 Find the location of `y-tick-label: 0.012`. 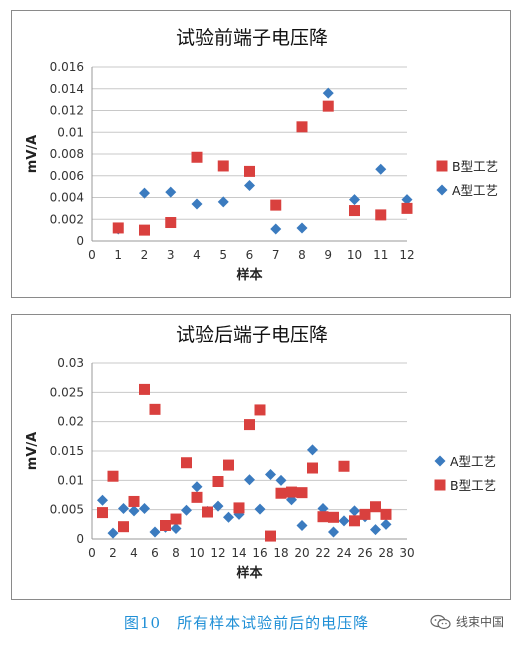

y-tick-label: 0.012 is located at coordinates (67, 111).